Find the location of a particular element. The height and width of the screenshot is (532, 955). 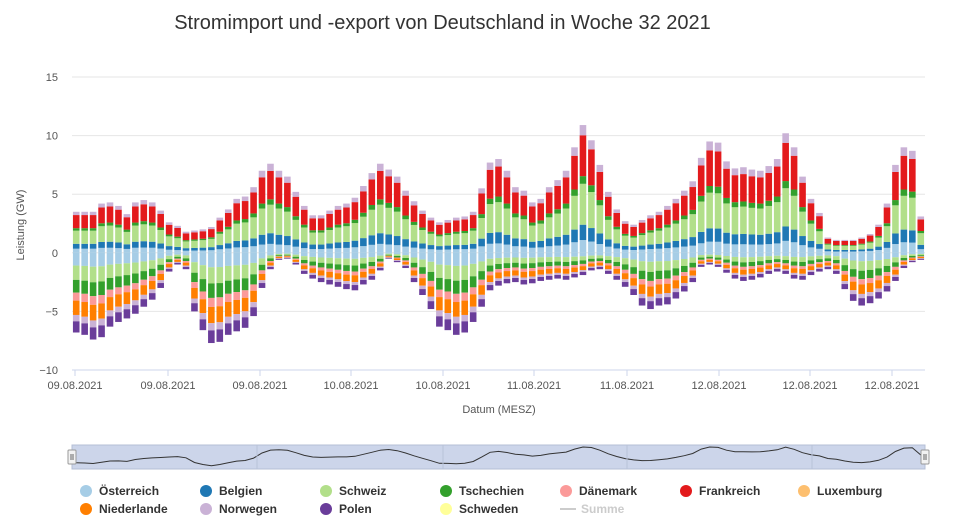

legend-item: Schweden is located at coordinates (479, 509).